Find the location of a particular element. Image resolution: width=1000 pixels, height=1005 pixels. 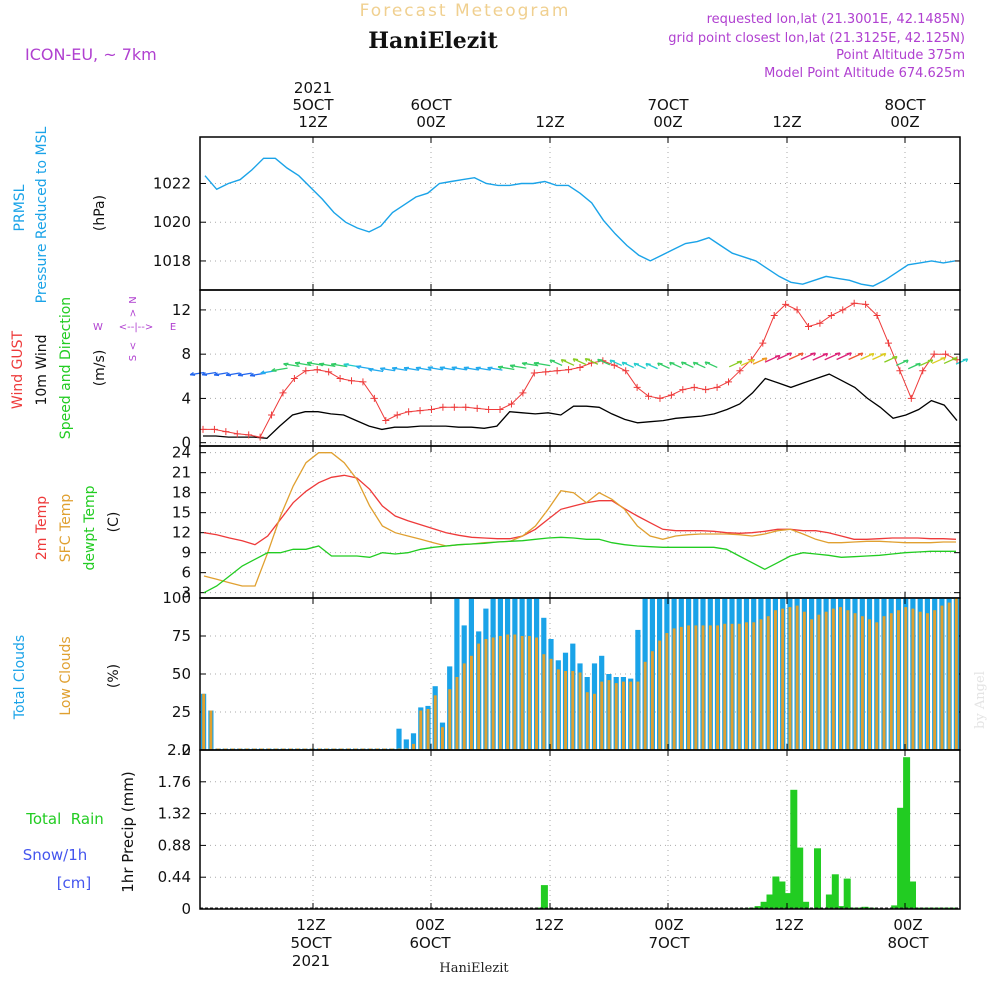

top-hour-1: 00Z is located at coordinates (430, 122).